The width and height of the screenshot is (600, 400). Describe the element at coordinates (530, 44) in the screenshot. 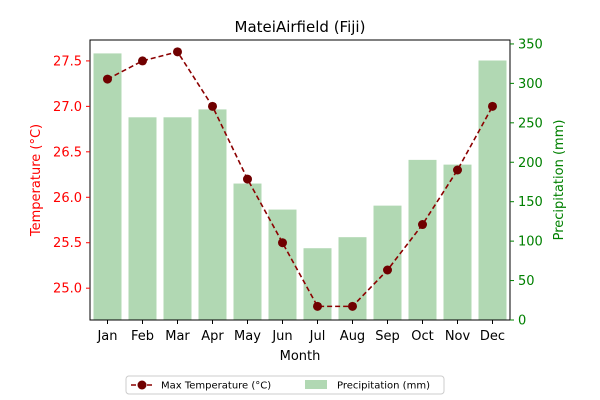

I see `y-right-tick-label: 350` at that location.